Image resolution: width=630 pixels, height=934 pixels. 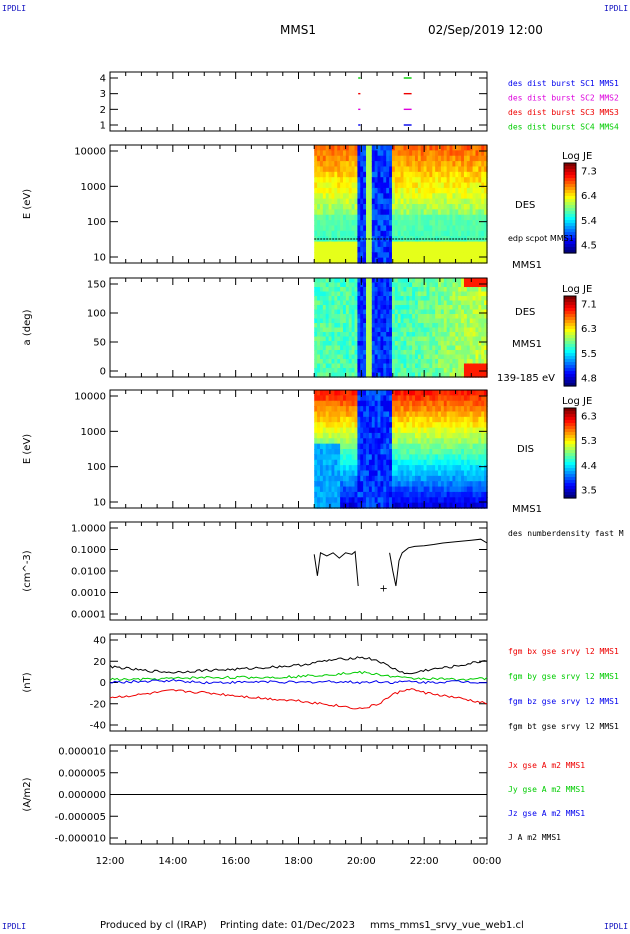 What do you see at coordinates (570, 207) in the screenshot?
I see `des_energy-colorbar-cell` at bounding box center [570, 207].